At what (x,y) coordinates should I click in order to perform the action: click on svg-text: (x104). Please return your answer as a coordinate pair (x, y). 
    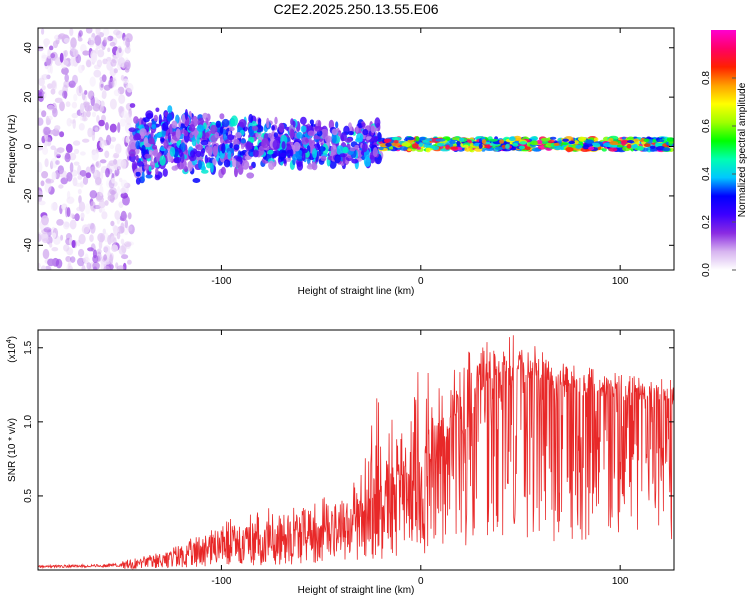
    Looking at the image, I should click on (12, 349).